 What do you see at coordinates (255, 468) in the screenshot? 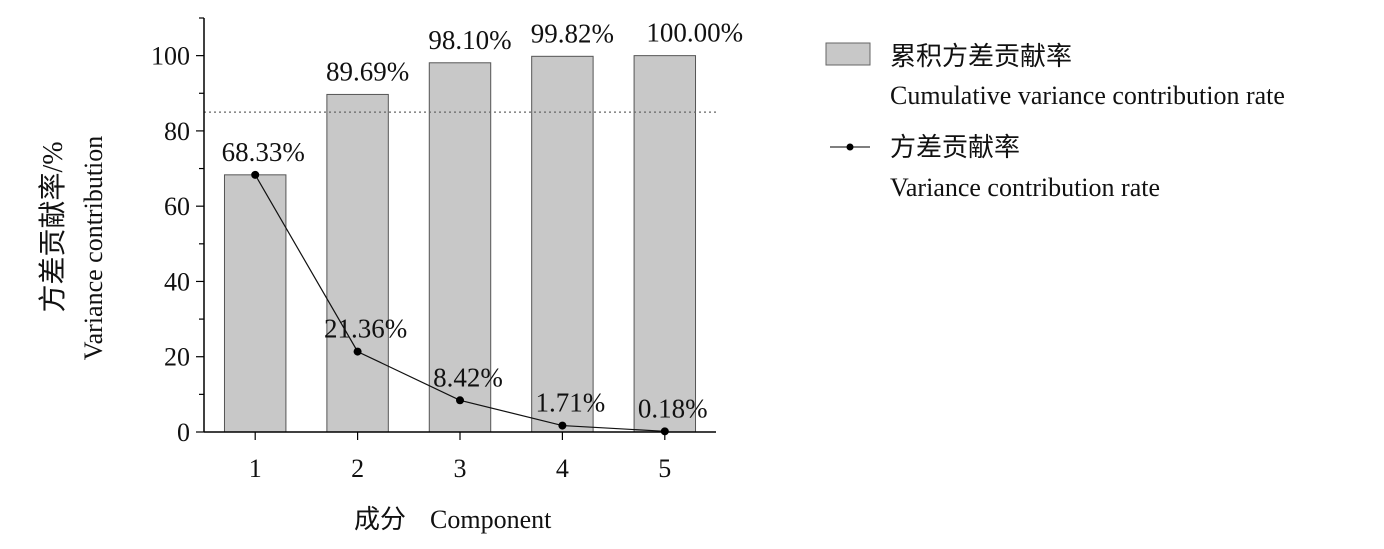
I see `x-tick-label-1: 1` at bounding box center [255, 468].